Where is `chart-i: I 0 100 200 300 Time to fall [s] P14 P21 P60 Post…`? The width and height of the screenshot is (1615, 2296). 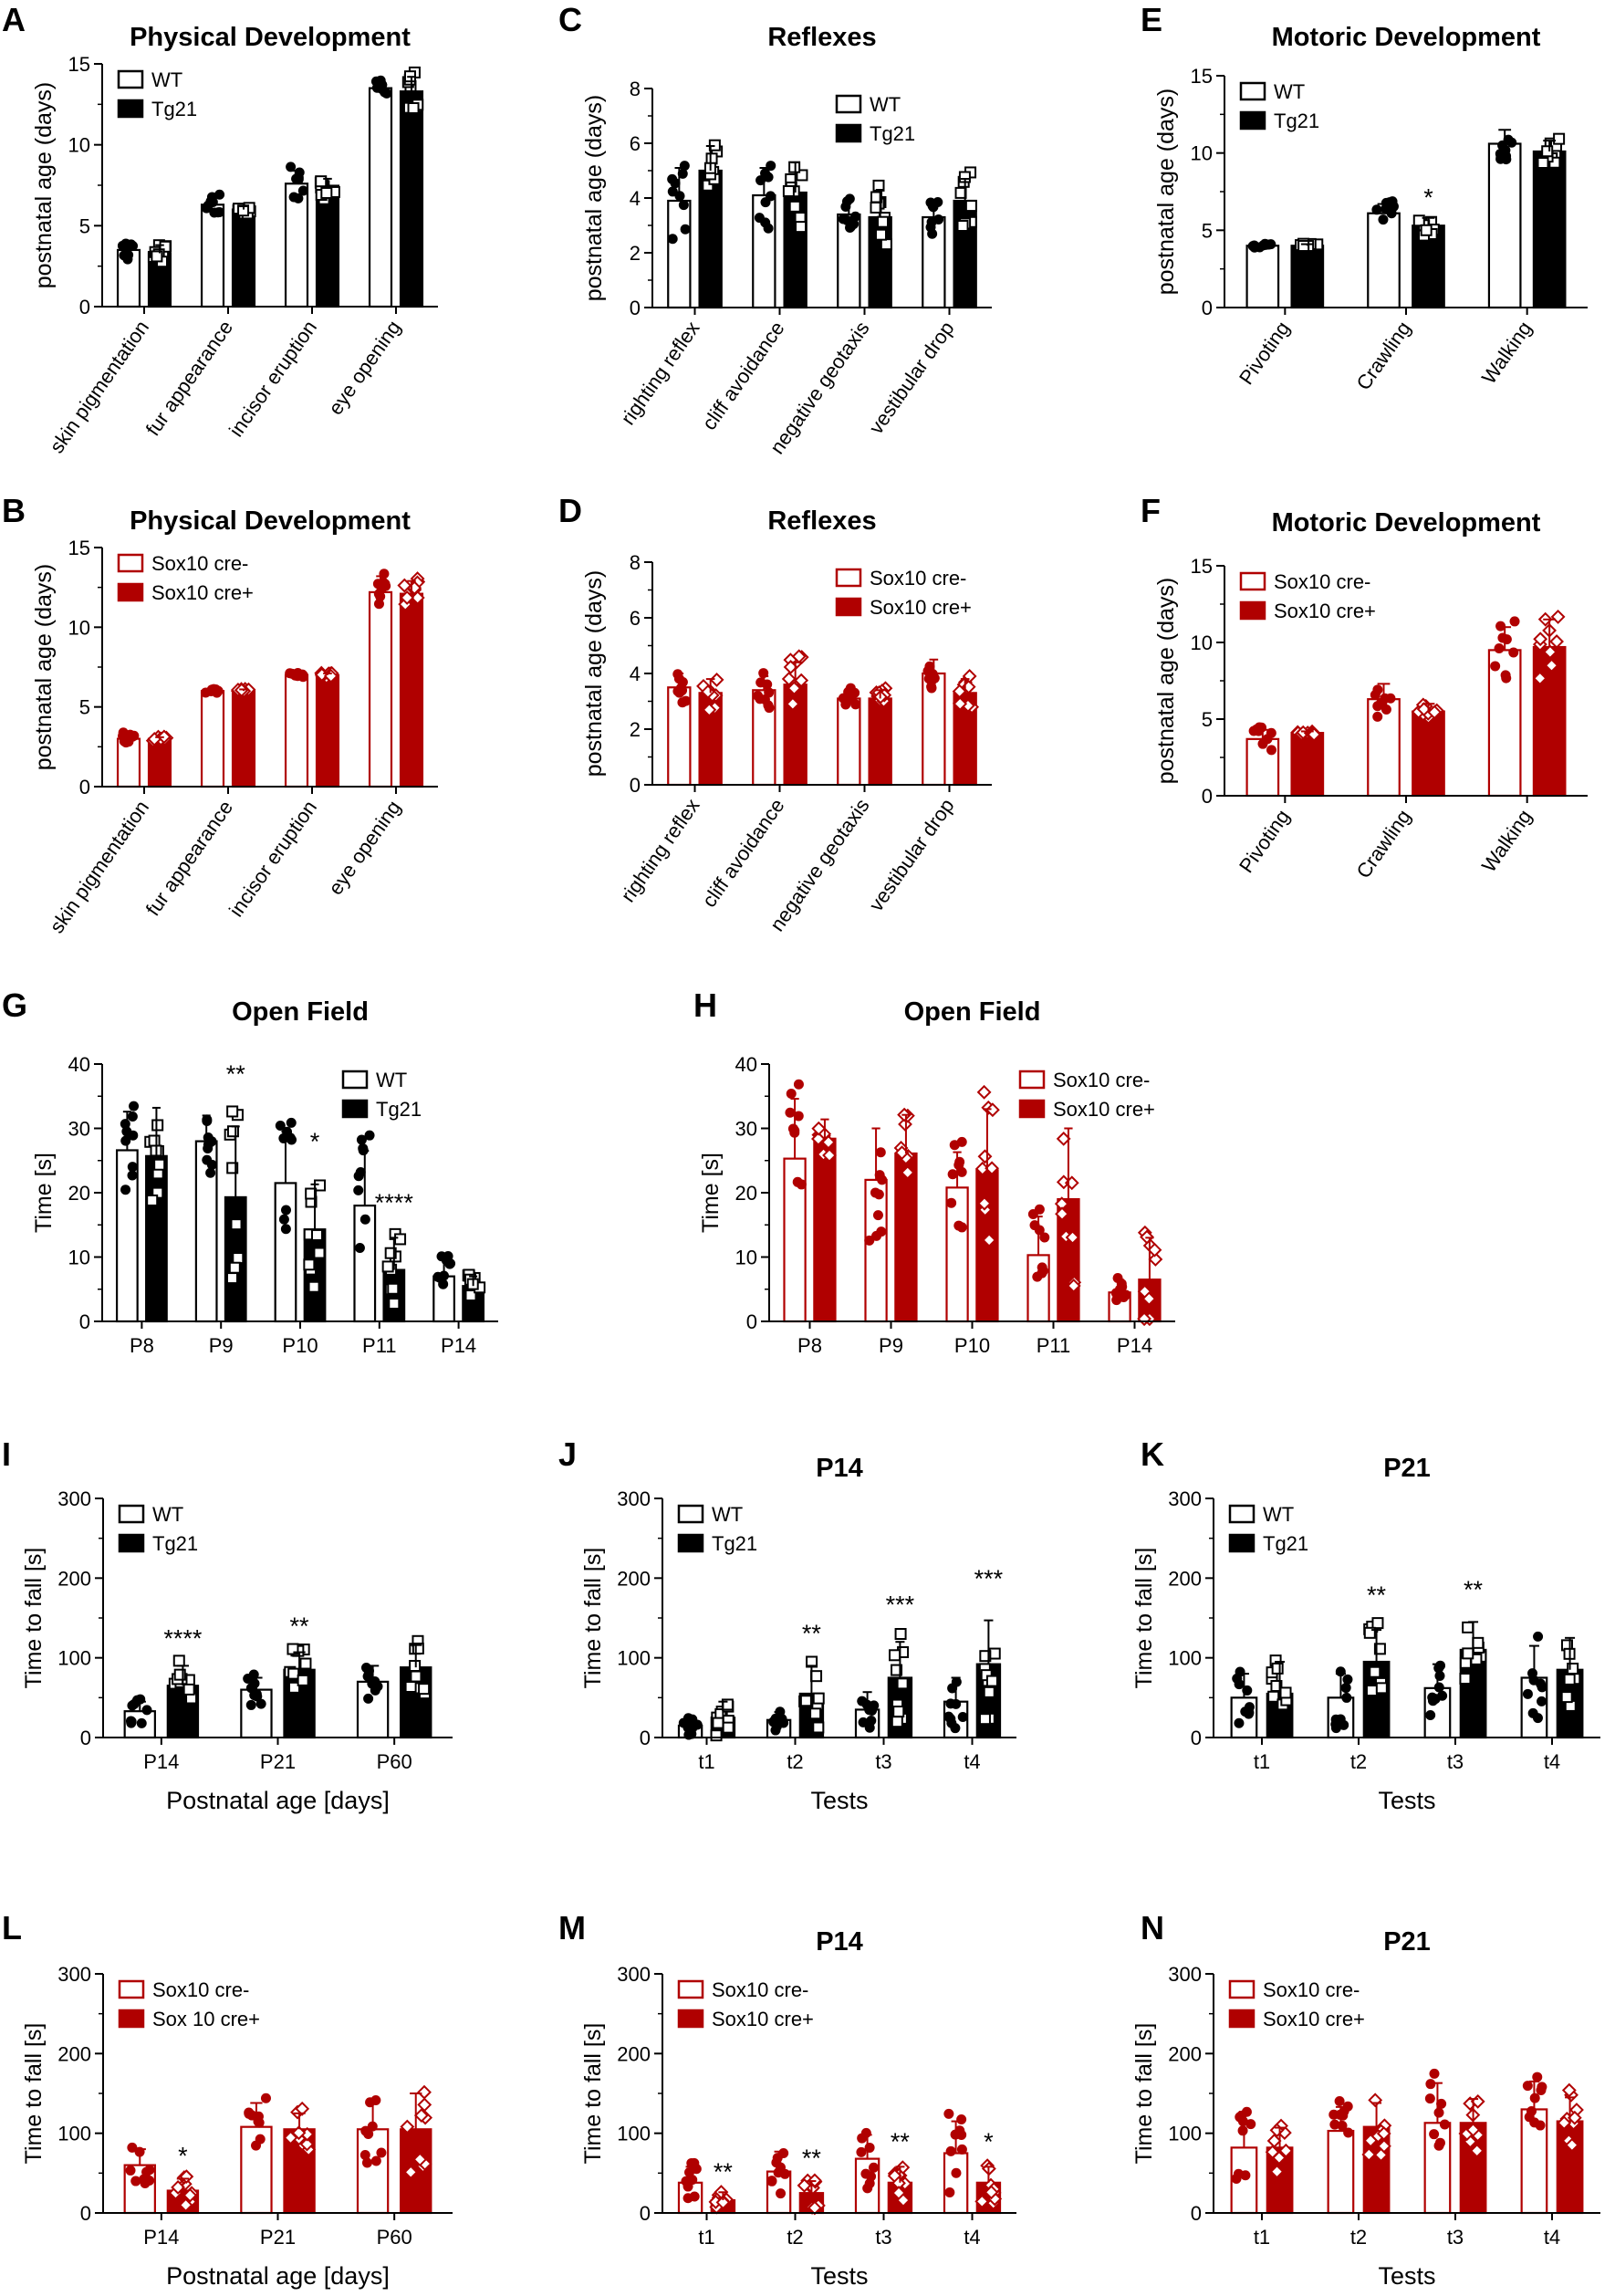 chart-i: I 0 100 200 300 Time to fall [s] P14 P21 P60 Post… is located at coordinates (227, 1625).